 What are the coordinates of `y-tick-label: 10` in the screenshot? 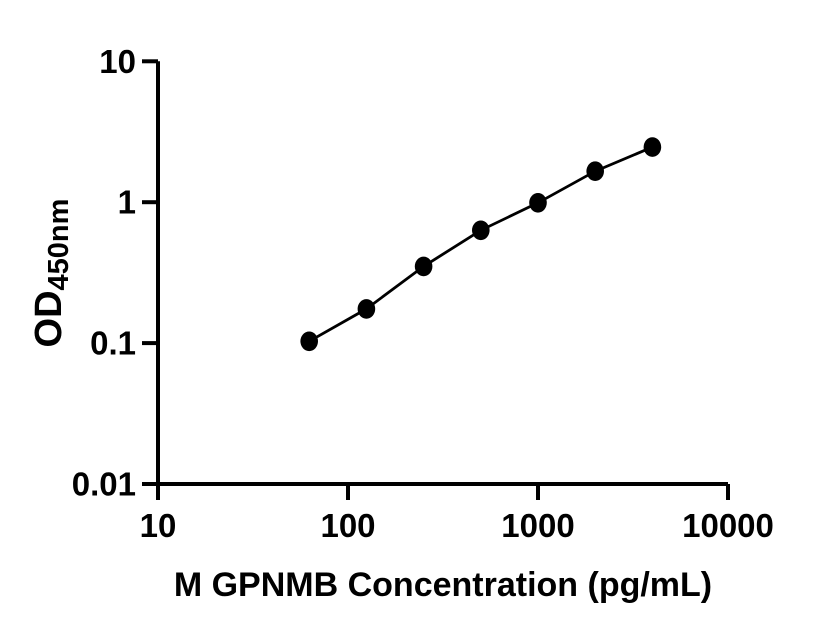 It's located at (117, 61).